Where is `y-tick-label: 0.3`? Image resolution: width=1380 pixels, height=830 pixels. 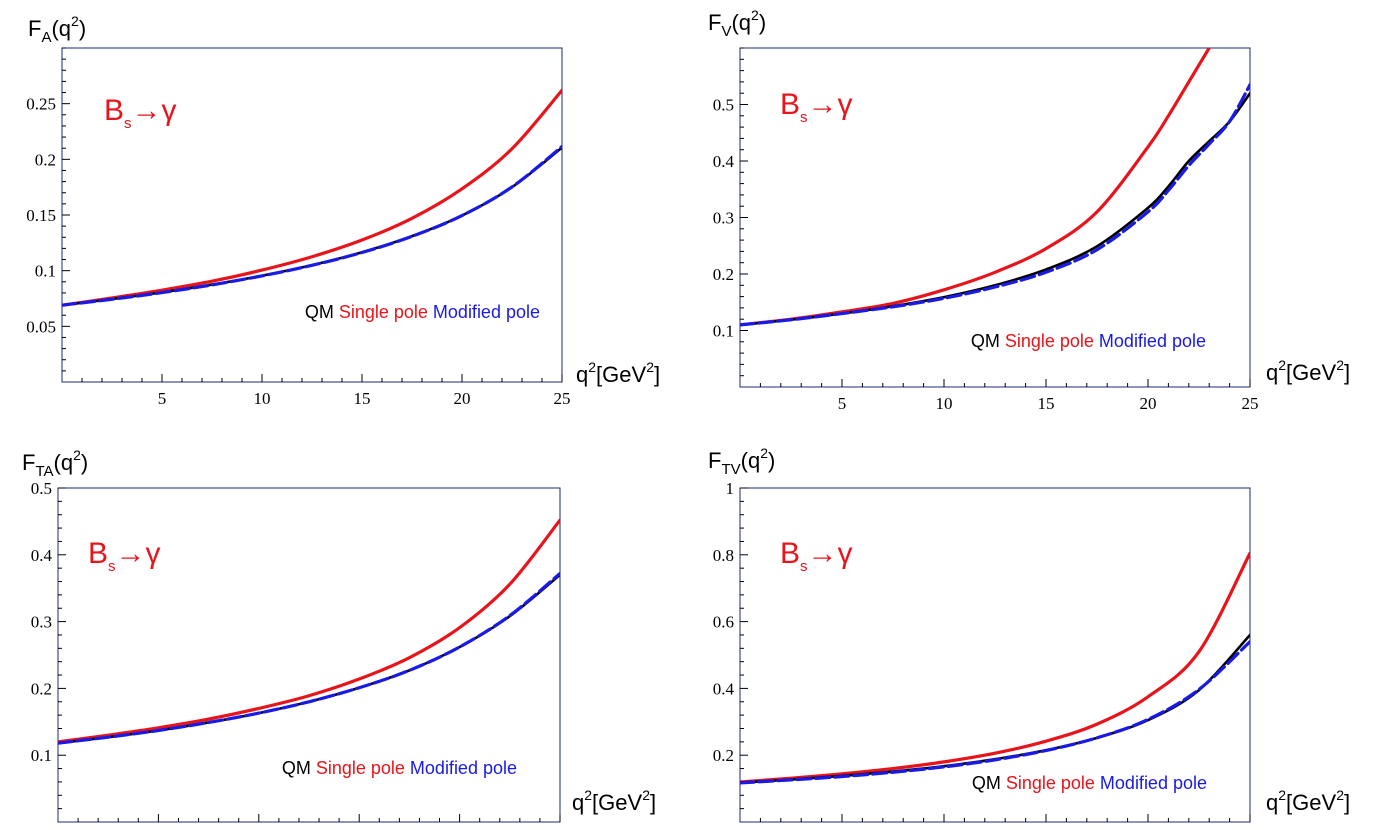
y-tick-label: 0.3 is located at coordinates (723, 218).